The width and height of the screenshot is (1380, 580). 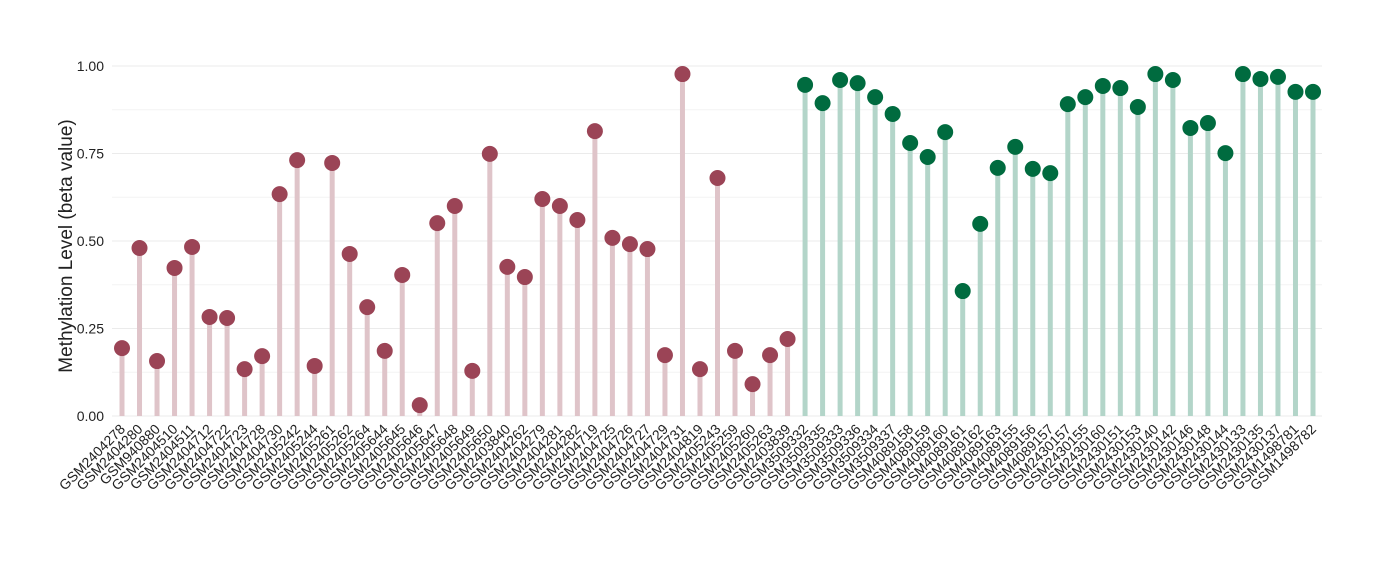 I want to click on y-tick-label: 0.00, so click(x=90, y=416).